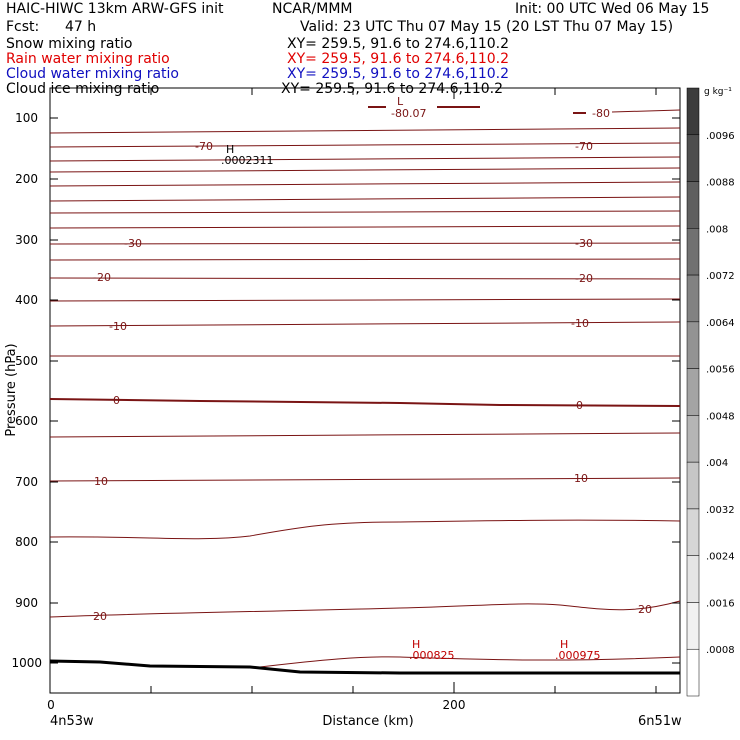  What do you see at coordinates (720, 323) in the screenshot?
I see `colorbar-tick-label: .0064` at bounding box center [720, 323].